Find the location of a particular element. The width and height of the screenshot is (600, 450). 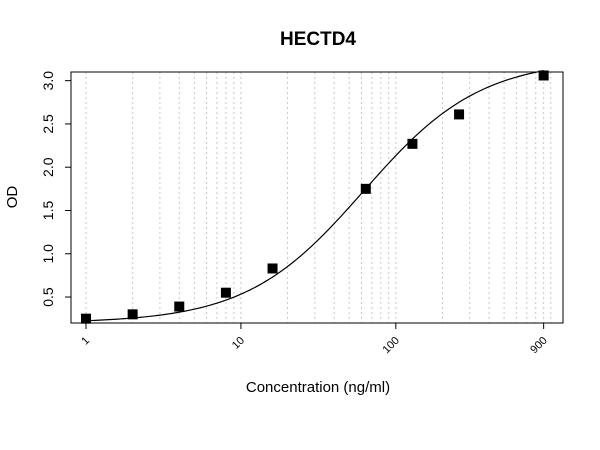

y-tick-label: 0.5 is located at coordinates (48, 297).